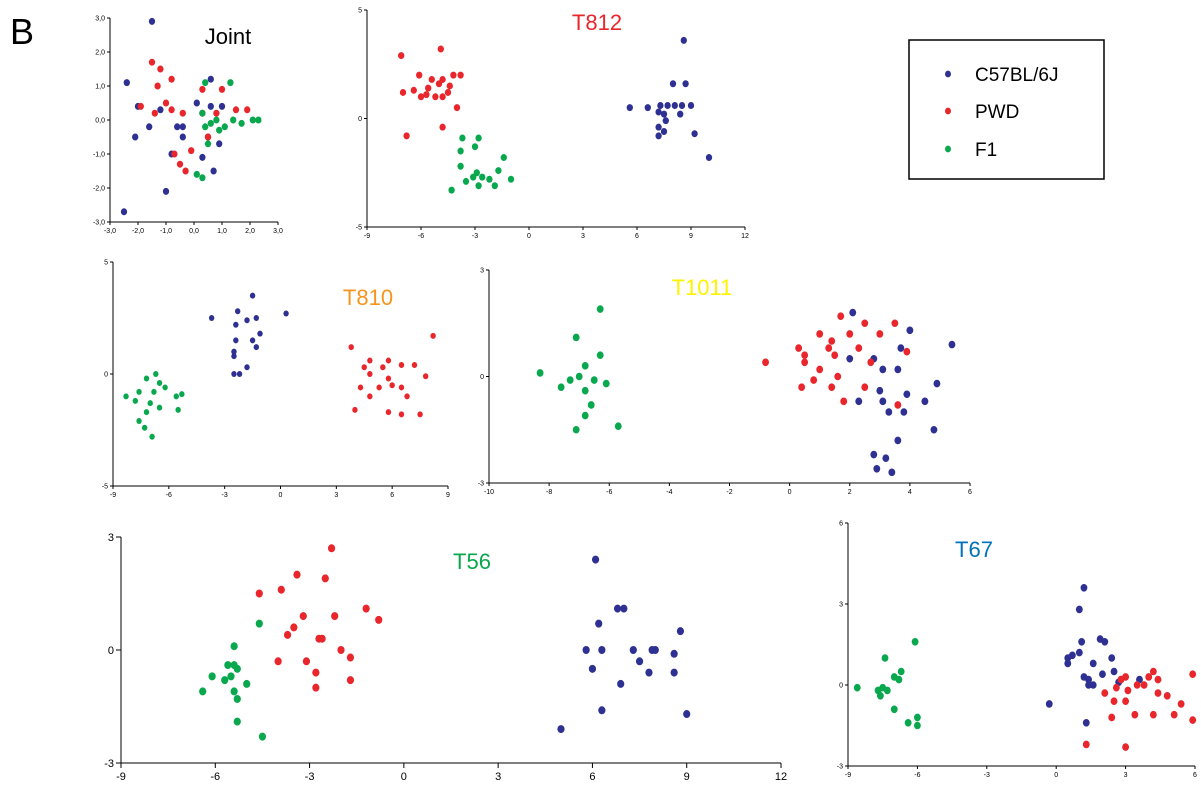 This screenshot has height=787, width=1201. What do you see at coordinates (781, 777) in the screenshot?
I see `x-tick-label: 12` at bounding box center [781, 777].